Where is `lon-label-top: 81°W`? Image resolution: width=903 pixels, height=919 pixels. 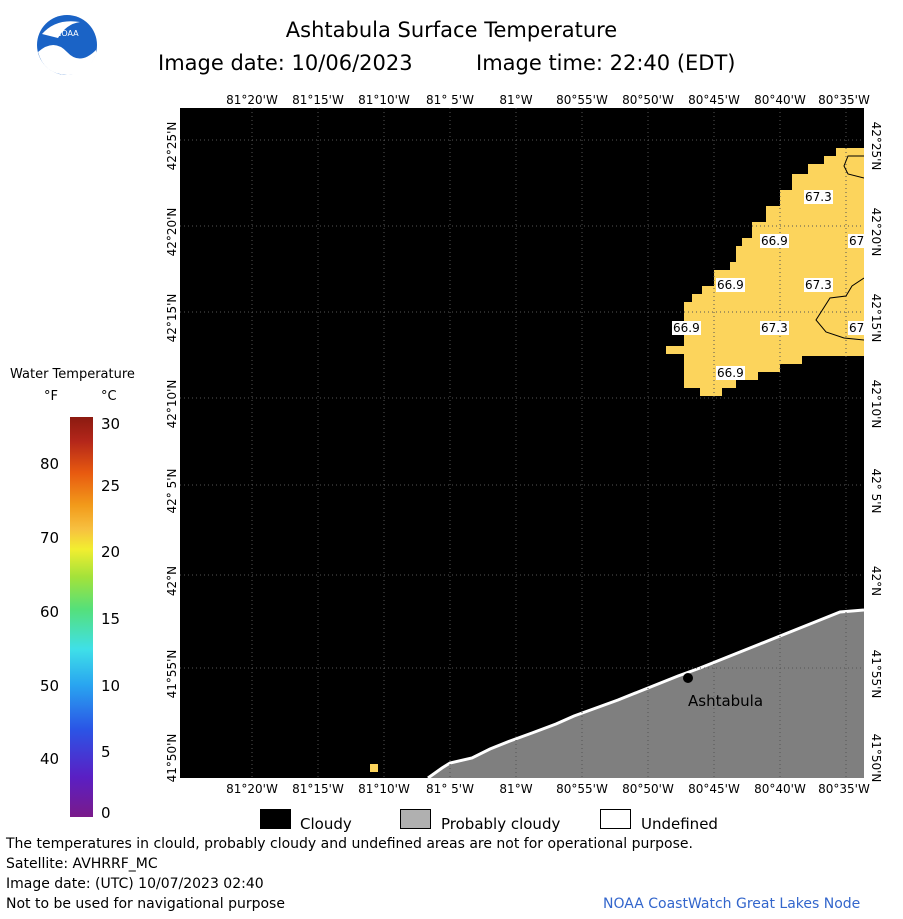 lon-label-top: 81°W is located at coordinates (516, 100).